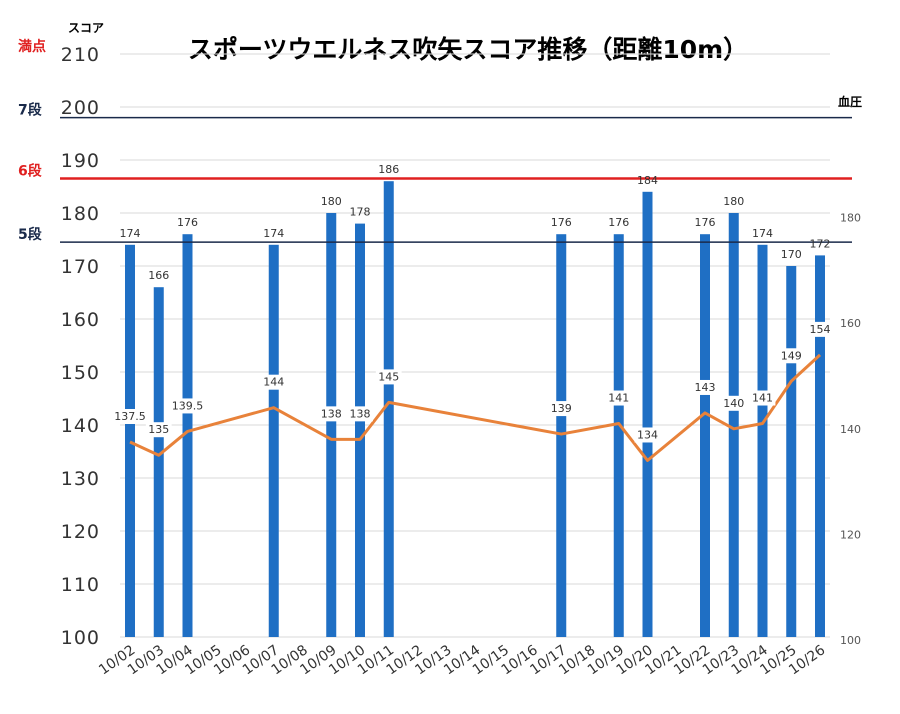  Describe the element at coordinates (820, 243) in the screenshot. I see `score-bar-label: 172` at that location.